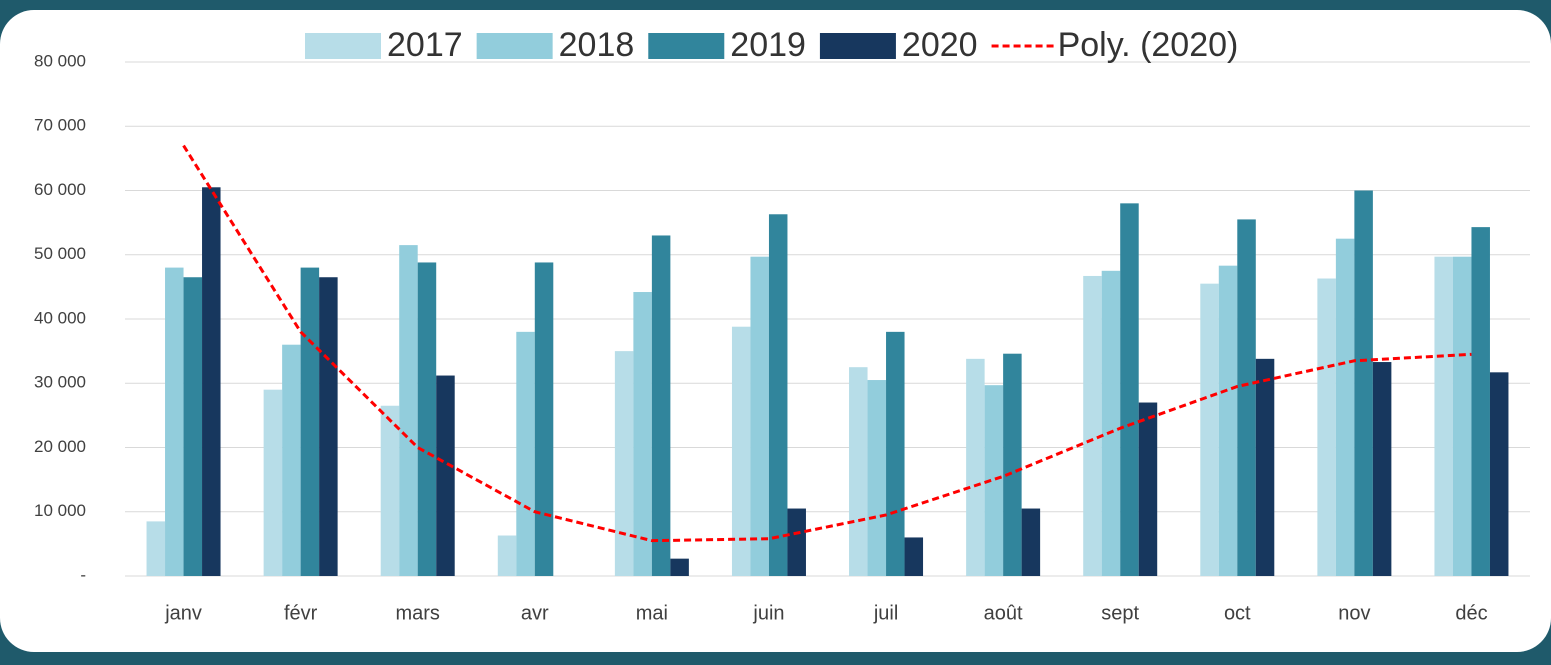 The height and width of the screenshot is (665, 1551). Describe the element at coordinates (60, 189) in the screenshot. I see `y-tick-label: 60 000` at that location.